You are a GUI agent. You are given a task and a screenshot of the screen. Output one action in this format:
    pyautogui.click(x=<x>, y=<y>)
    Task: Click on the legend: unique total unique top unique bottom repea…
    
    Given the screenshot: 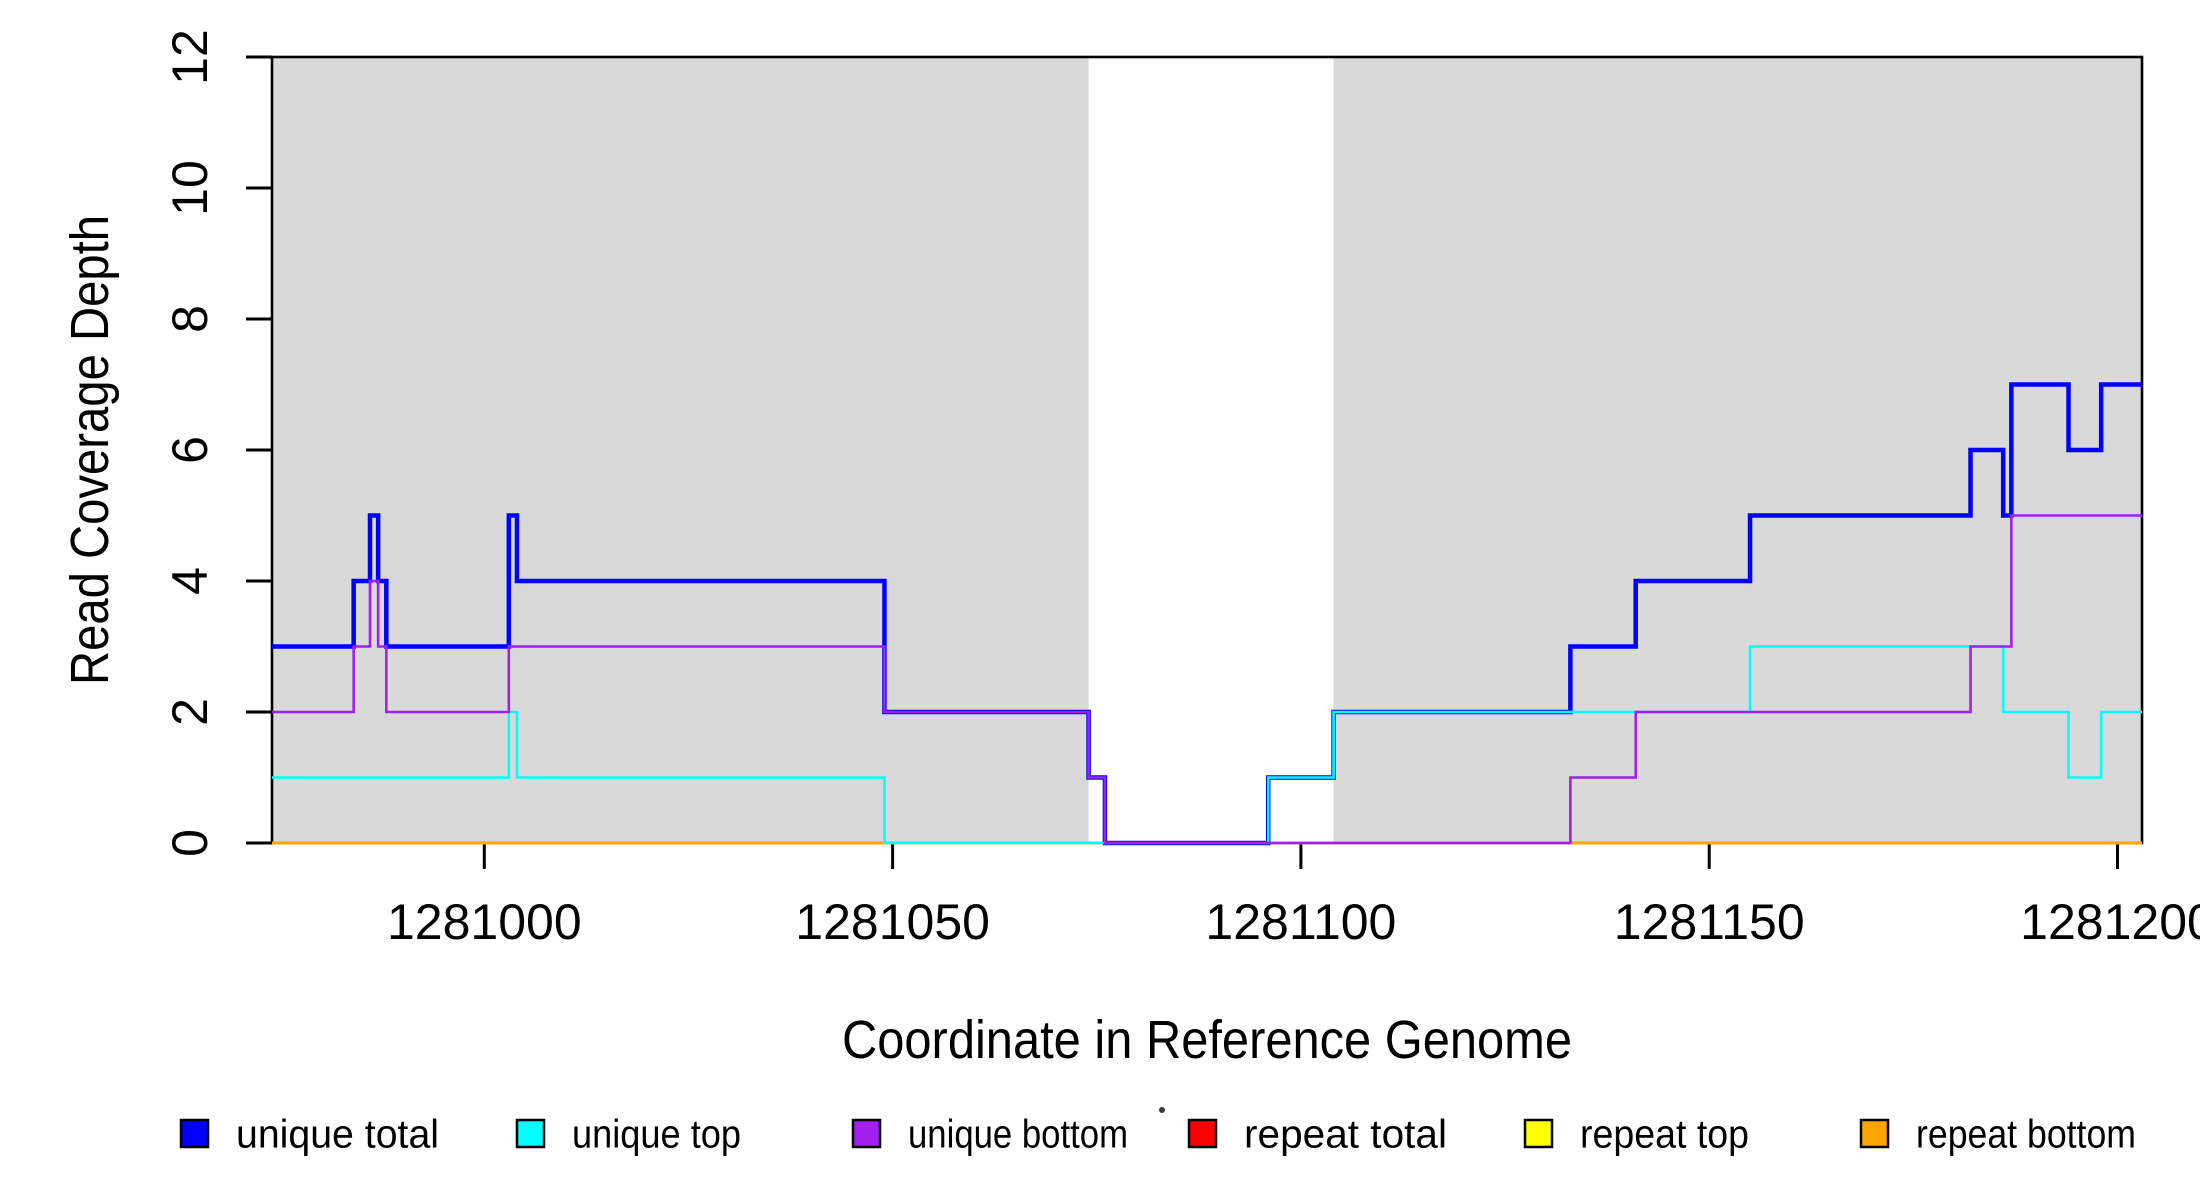 What is the action you would take?
    pyautogui.click(x=1157, y=1132)
    